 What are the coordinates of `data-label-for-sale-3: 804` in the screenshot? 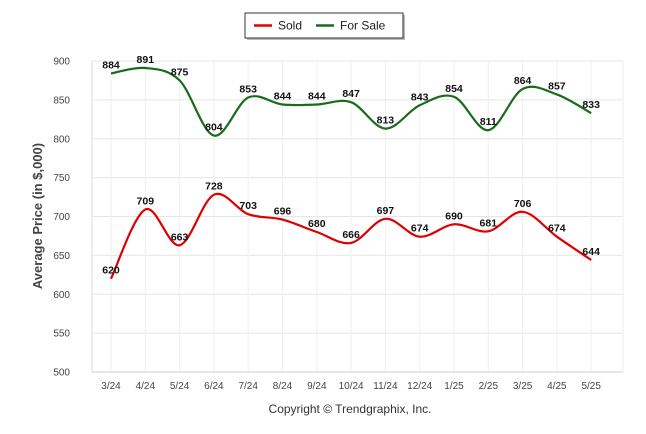 It's located at (214, 128).